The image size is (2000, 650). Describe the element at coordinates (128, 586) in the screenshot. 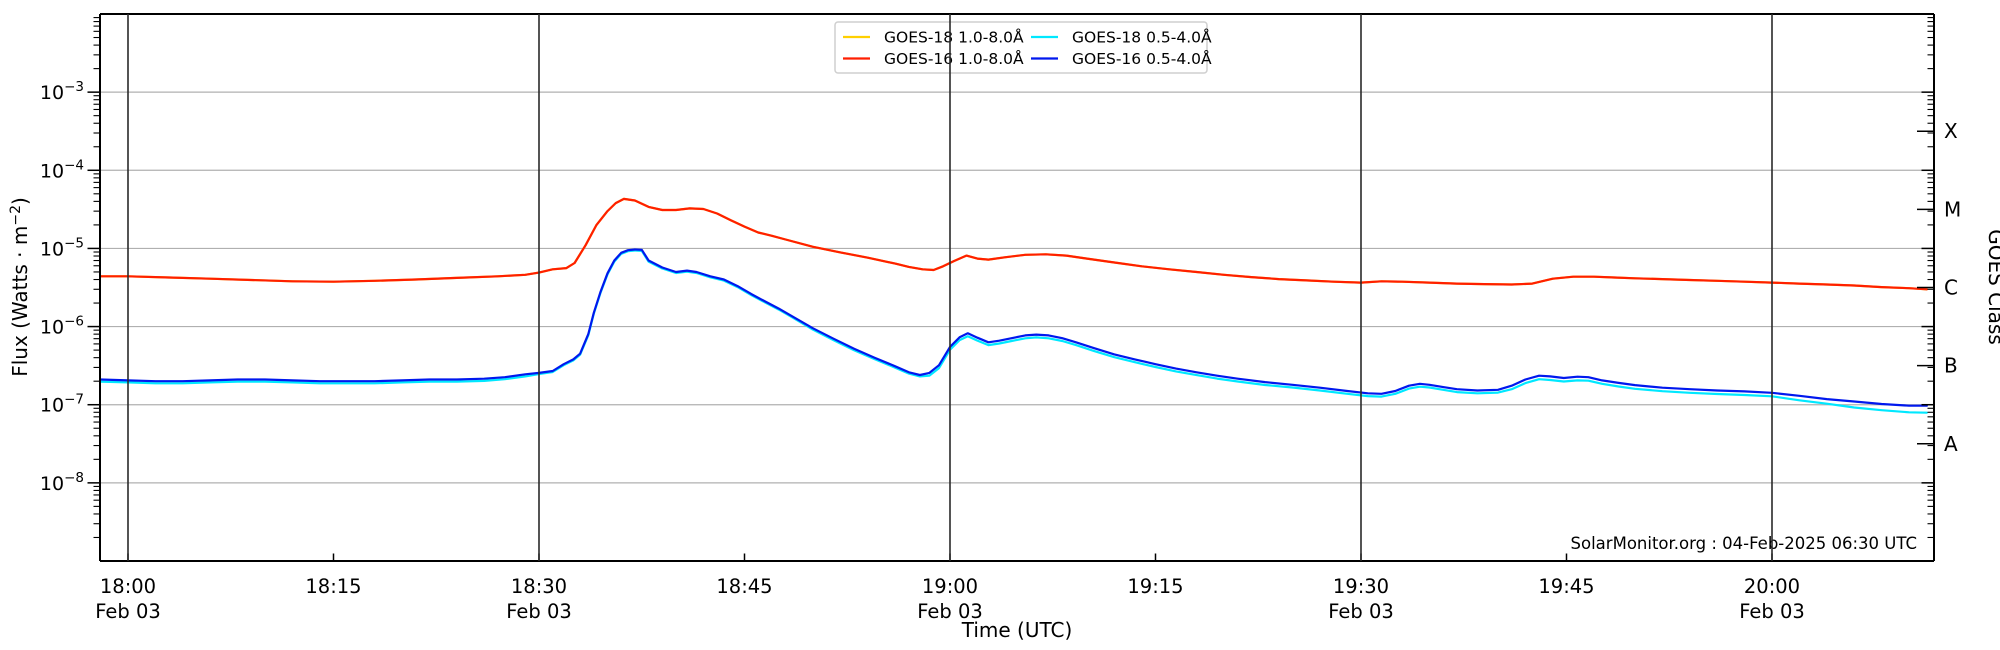

I see `x-tick-label-18:00: 18:00` at that location.